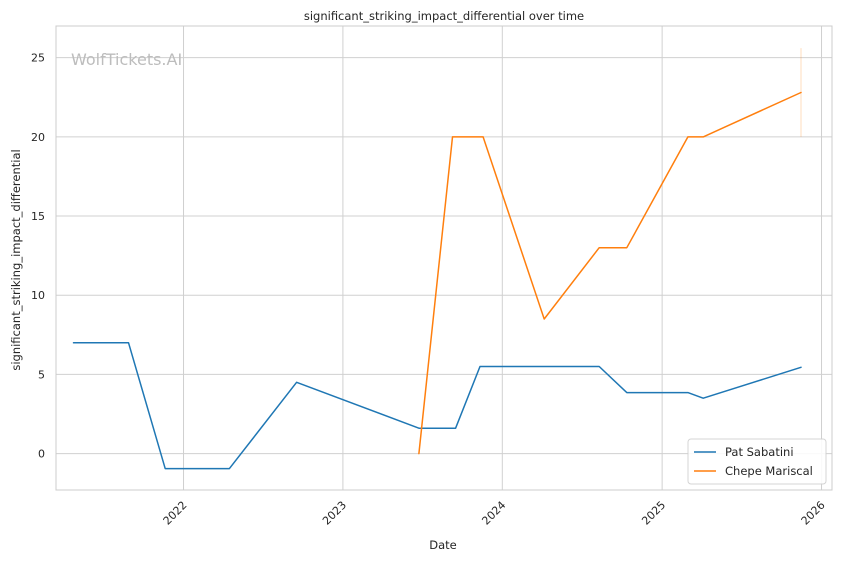 Image resolution: width=841 pixels, height=565 pixels. What do you see at coordinates (813, 513) in the screenshot?
I see `x-tick-label: 2026` at bounding box center [813, 513].